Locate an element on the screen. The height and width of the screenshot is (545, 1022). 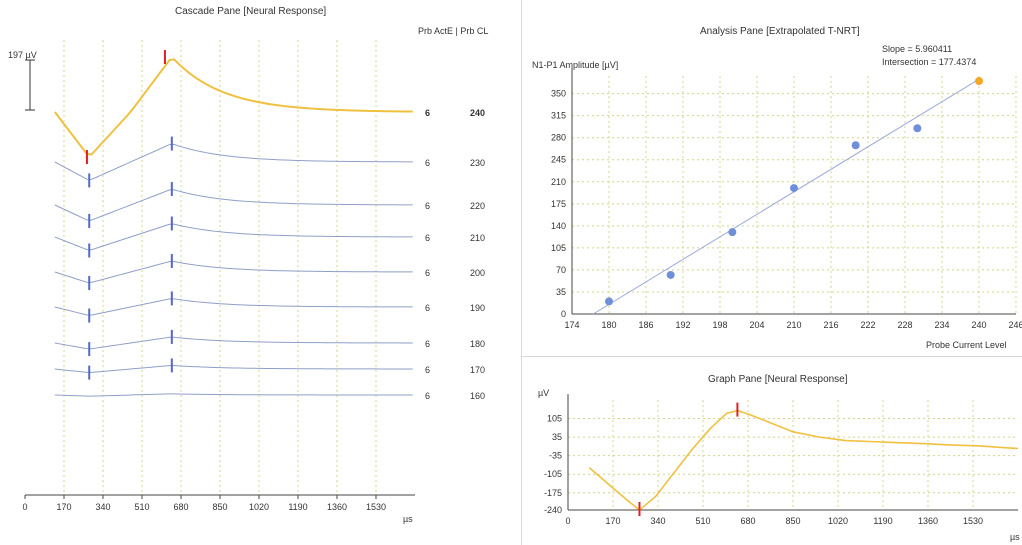
graph-y-tick-label: -175 is located at coordinates (553, 493).